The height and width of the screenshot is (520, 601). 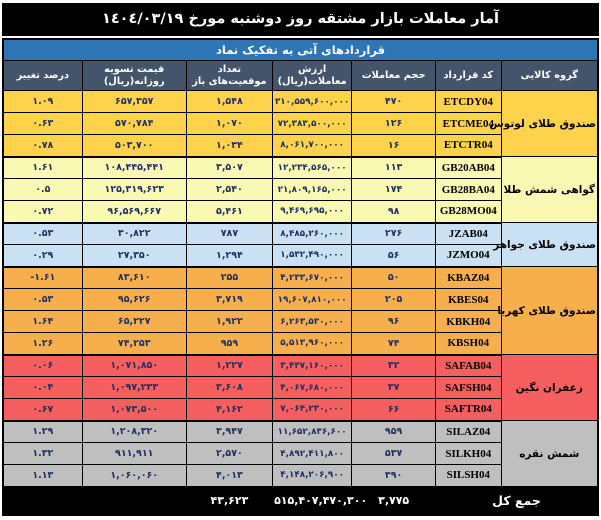 What do you see at coordinates (312, 476) in the screenshot?
I see `cell-value: ۴,۱۴۸,۲۰۶,۹۰۰` at bounding box center [312, 476].